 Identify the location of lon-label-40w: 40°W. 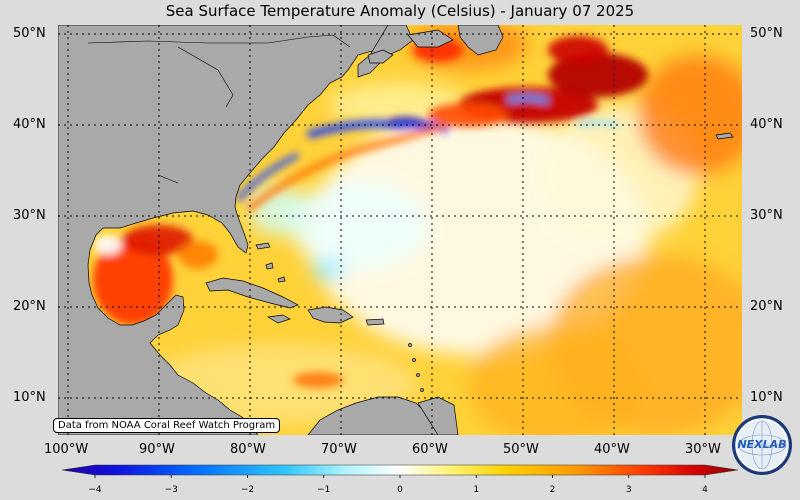
(612, 449).